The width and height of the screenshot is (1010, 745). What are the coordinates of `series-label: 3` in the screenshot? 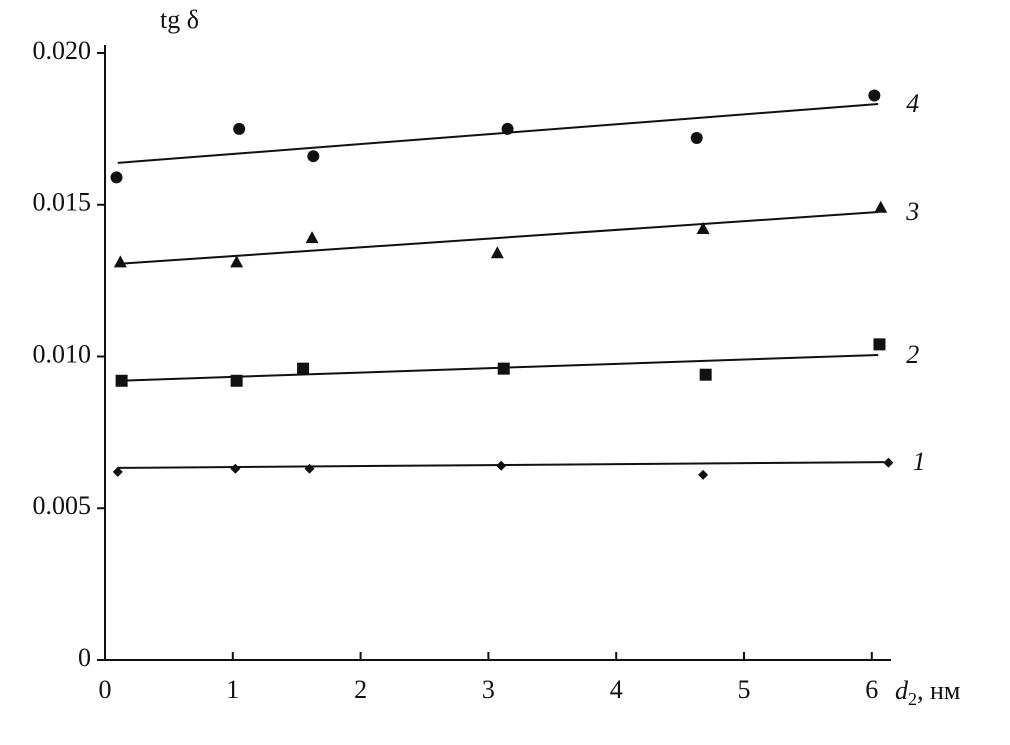 It's located at (912, 211).